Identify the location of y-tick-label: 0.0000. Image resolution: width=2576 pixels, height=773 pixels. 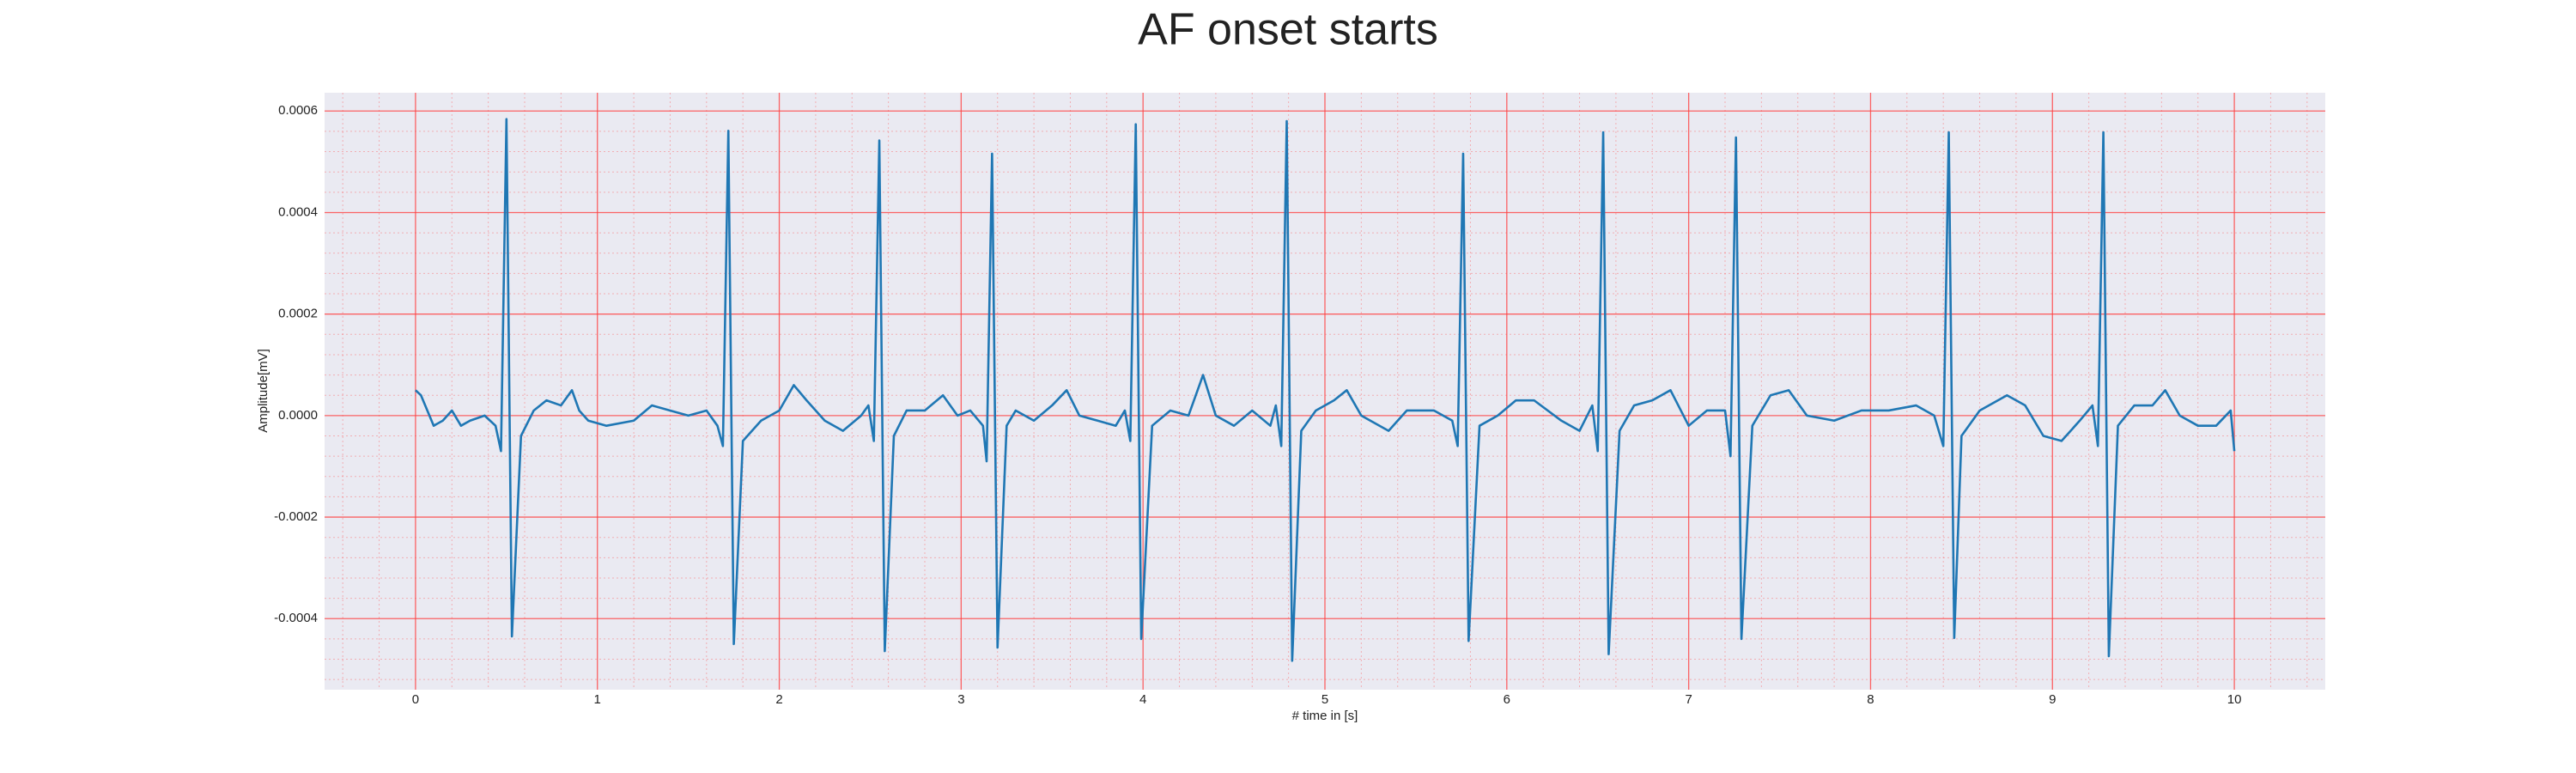
(298, 415).